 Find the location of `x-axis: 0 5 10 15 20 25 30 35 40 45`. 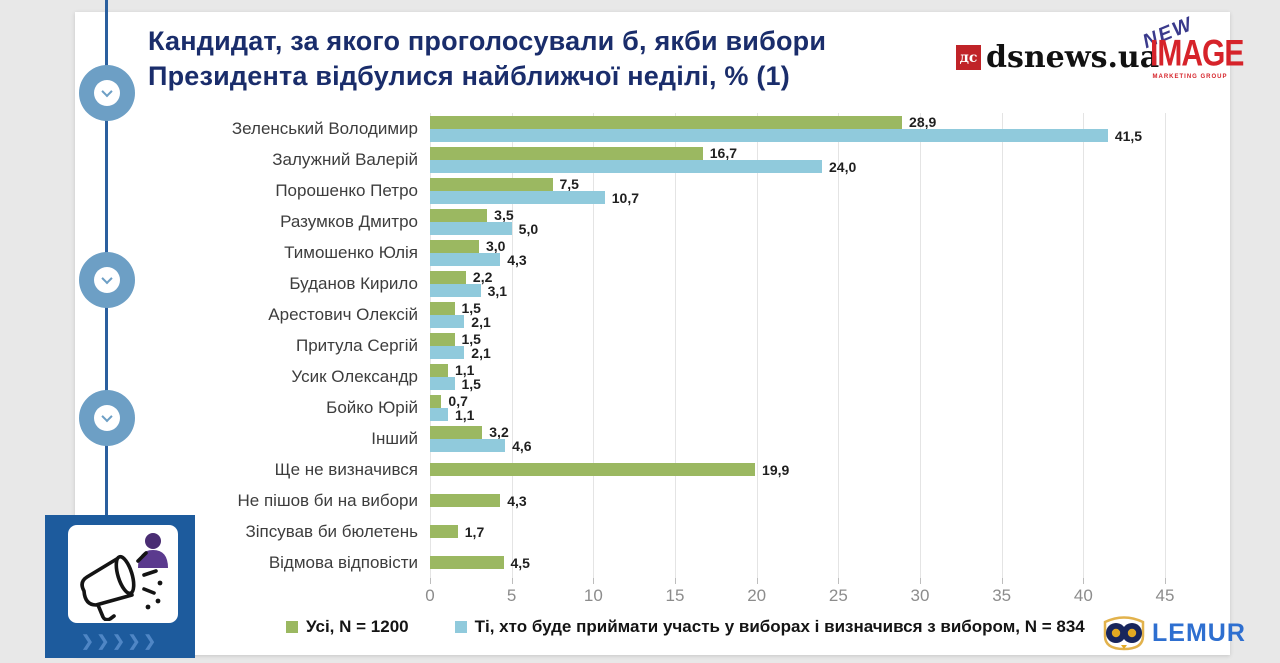

x-axis: 0 5 10 15 20 25 30 35 40 45 is located at coordinates (799, 593).